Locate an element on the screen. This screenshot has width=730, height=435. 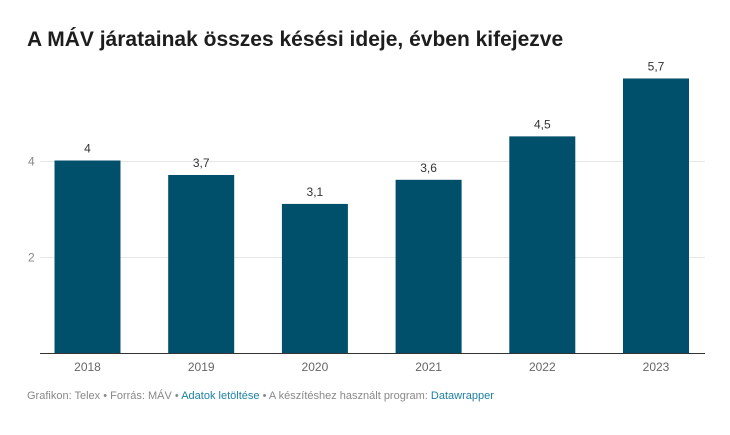
data-label: 4 is located at coordinates (87, 149).